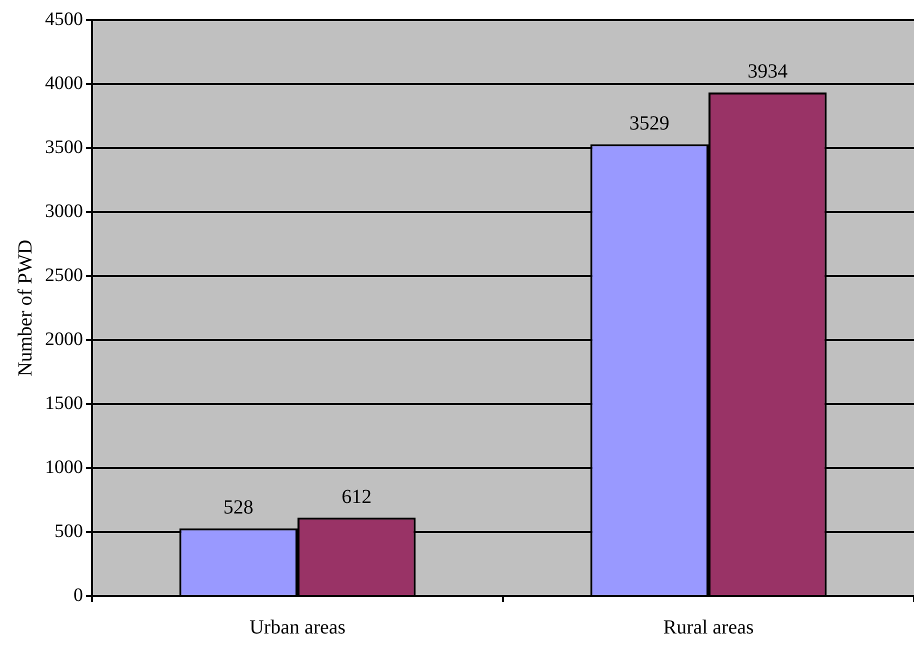 The width and height of the screenshot is (914, 664). I want to click on y-tick-label: 2500, so click(64, 275).